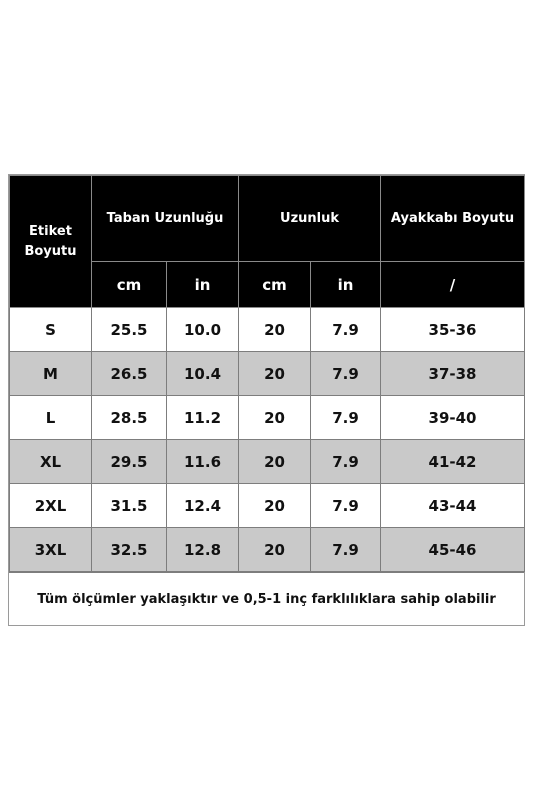  What do you see at coordinates (202, 461) in the screenshot?
I see `sole-in-cell: 11.6` at bounding box center [202, 461].